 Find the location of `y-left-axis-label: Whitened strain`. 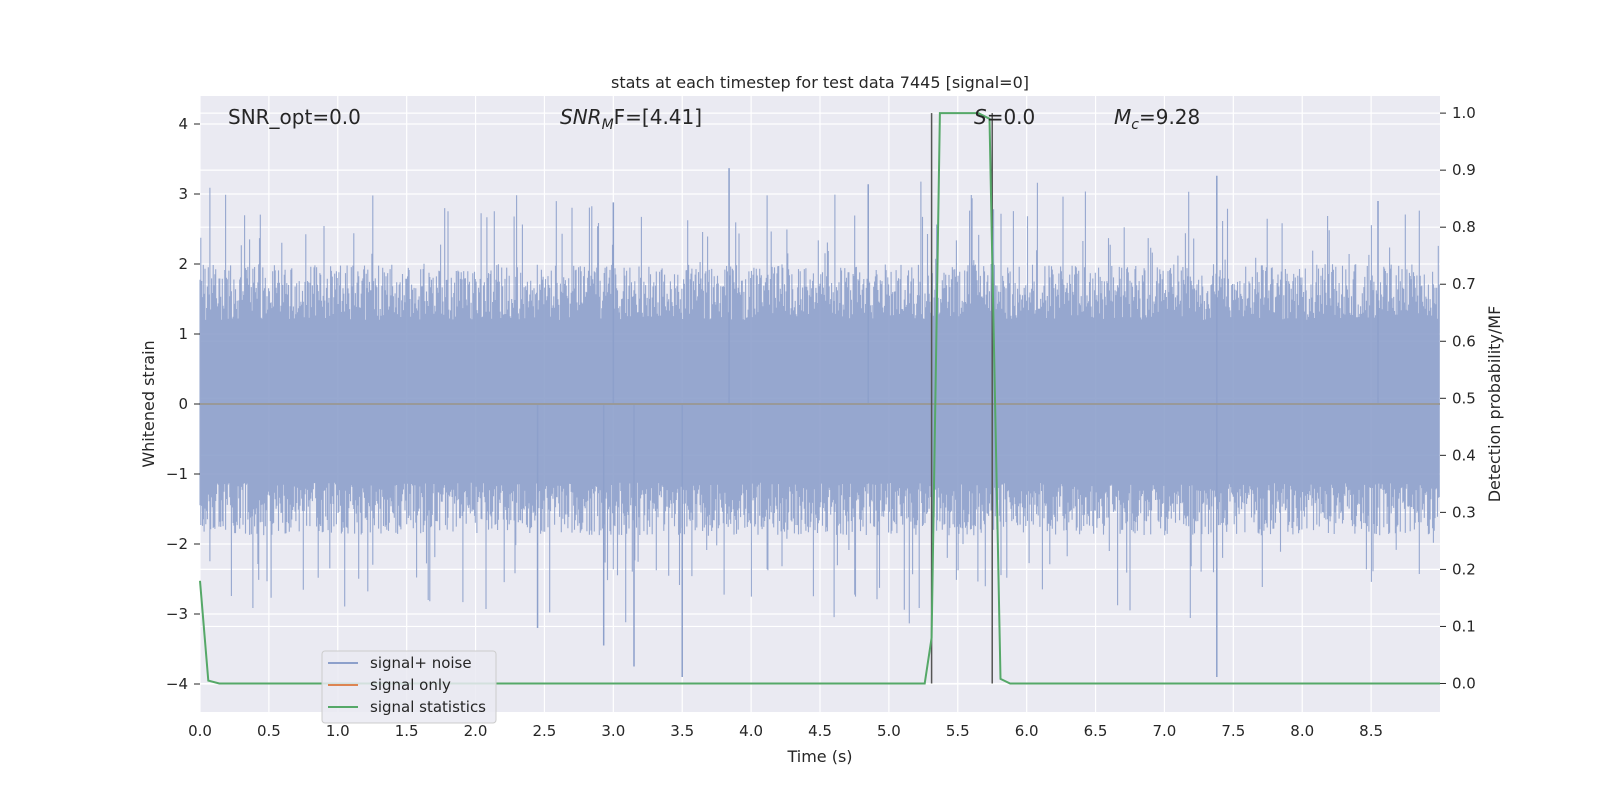

y-left-axis-label: Whitened strain is located at coordinates (148, 403).